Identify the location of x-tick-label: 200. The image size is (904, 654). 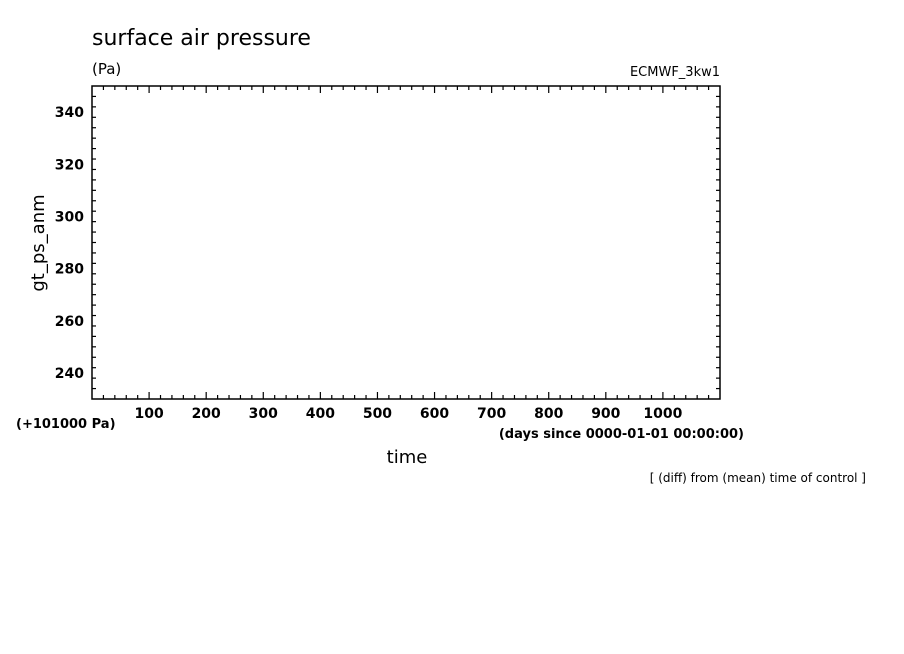
(206, 414).